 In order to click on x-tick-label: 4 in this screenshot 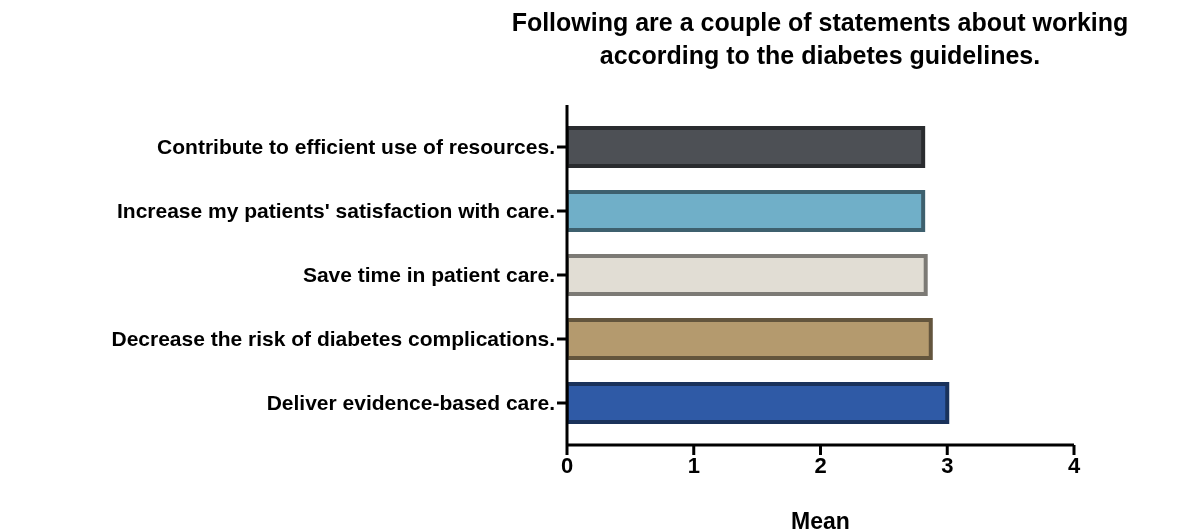, I will do `click(1074, 465)`.